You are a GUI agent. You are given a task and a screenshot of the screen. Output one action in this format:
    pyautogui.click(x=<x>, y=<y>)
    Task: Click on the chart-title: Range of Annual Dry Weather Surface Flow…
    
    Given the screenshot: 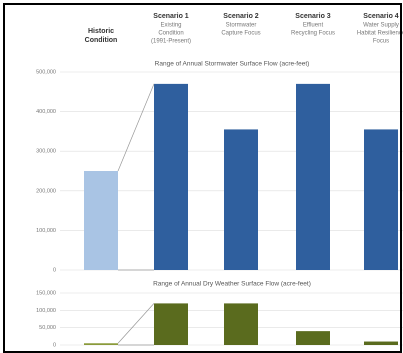 What is the action you would take?
    pyautogui.click(x=232, y=284)
    